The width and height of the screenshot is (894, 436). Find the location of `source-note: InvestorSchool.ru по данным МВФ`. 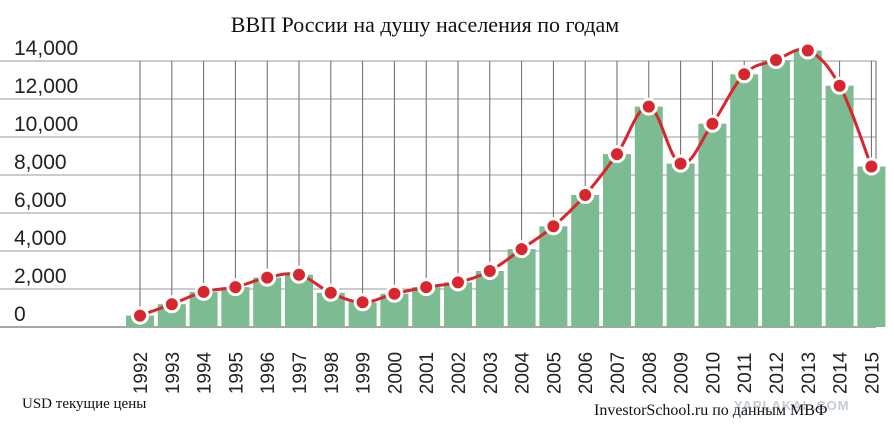

source-note: InvestorSchool.ru по данным МВФ is located at coordinates (711, 410).